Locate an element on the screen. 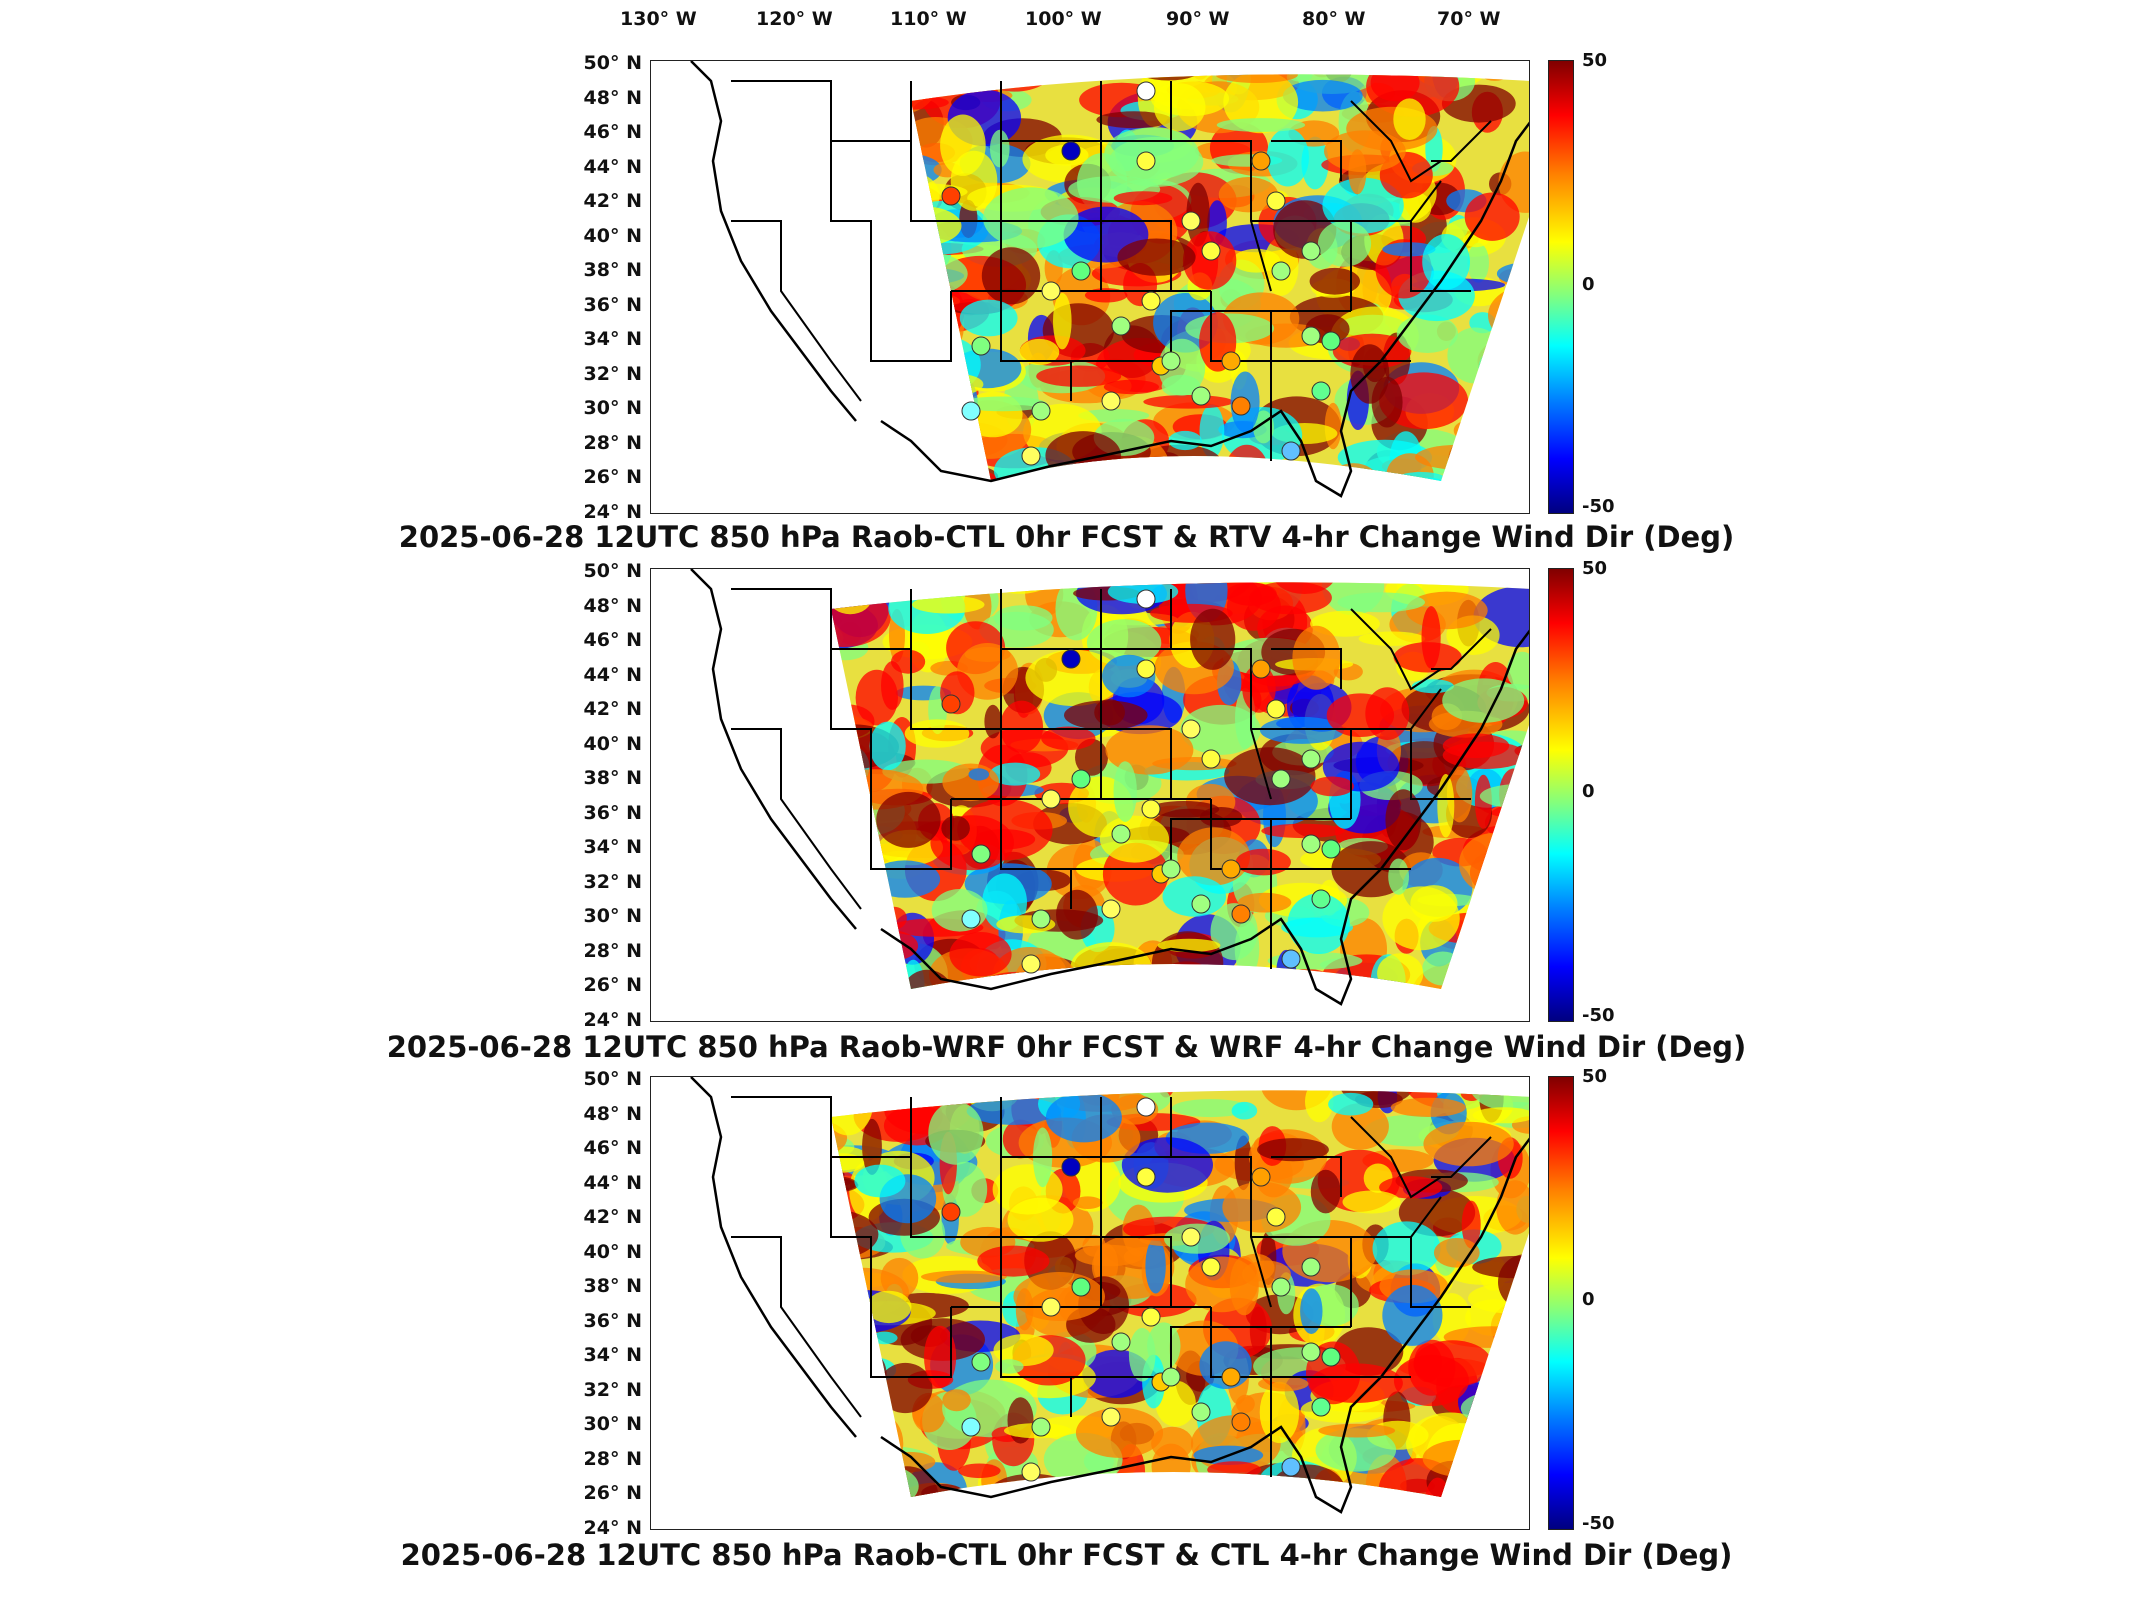 This screenshot has height=1600, width=2133. lon-label-130w: 130° W is located at coordinates (658, 19).